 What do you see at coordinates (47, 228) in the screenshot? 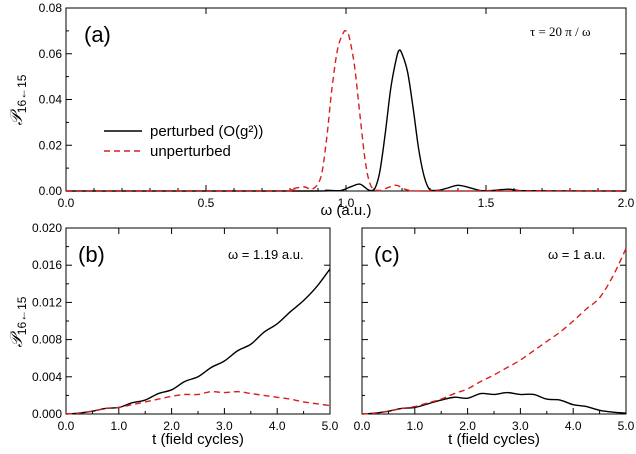
I see `panel-b-ytick-label: 0.020` at bounding box center [47, 228].